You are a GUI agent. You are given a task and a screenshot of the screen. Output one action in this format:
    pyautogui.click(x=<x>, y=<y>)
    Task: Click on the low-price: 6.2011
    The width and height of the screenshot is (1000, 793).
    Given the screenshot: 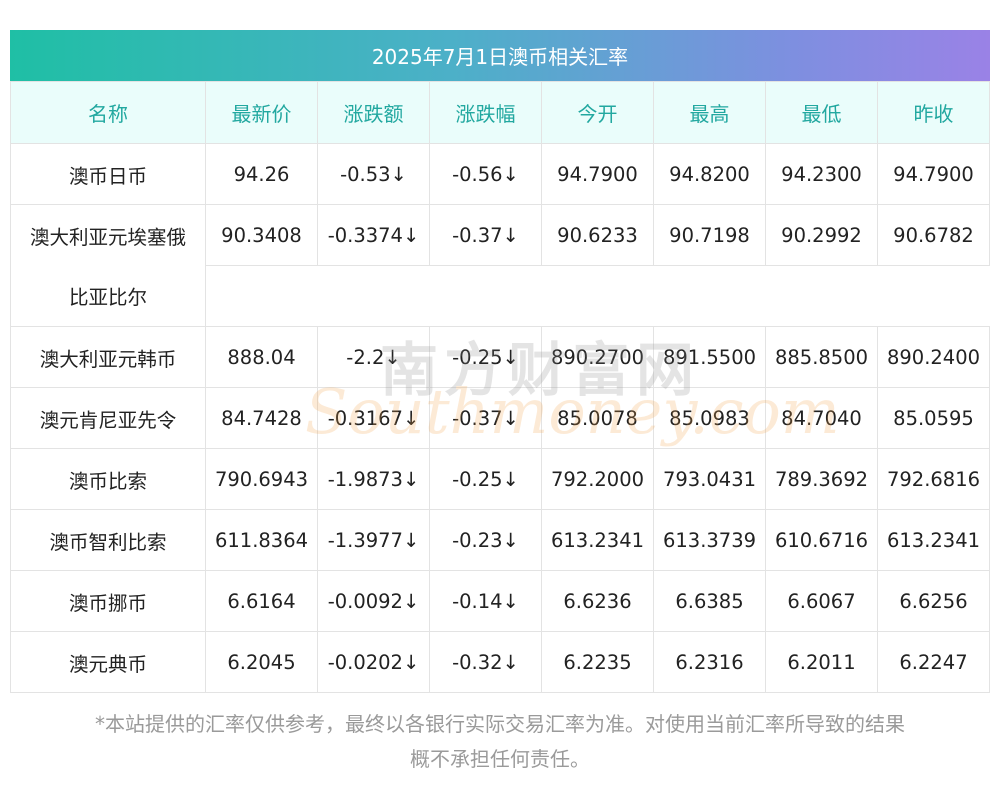 What is the action you would take?
    pyautogui.click(x=821, y=662)
    